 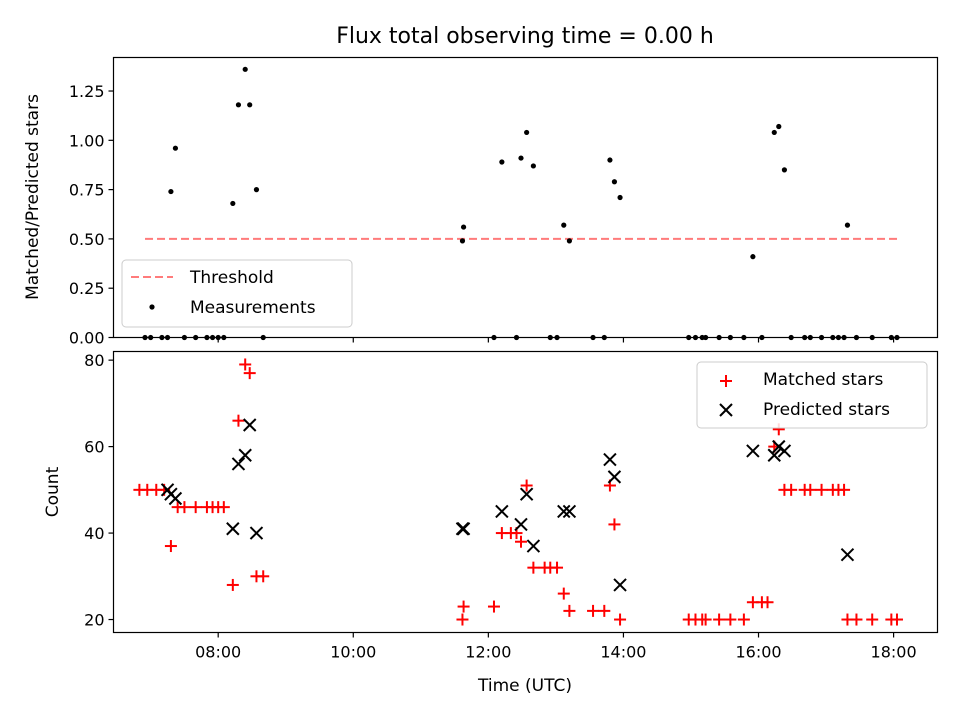 I want to click on legend-measurements-label: Measurements, so click(x=253, y=308).